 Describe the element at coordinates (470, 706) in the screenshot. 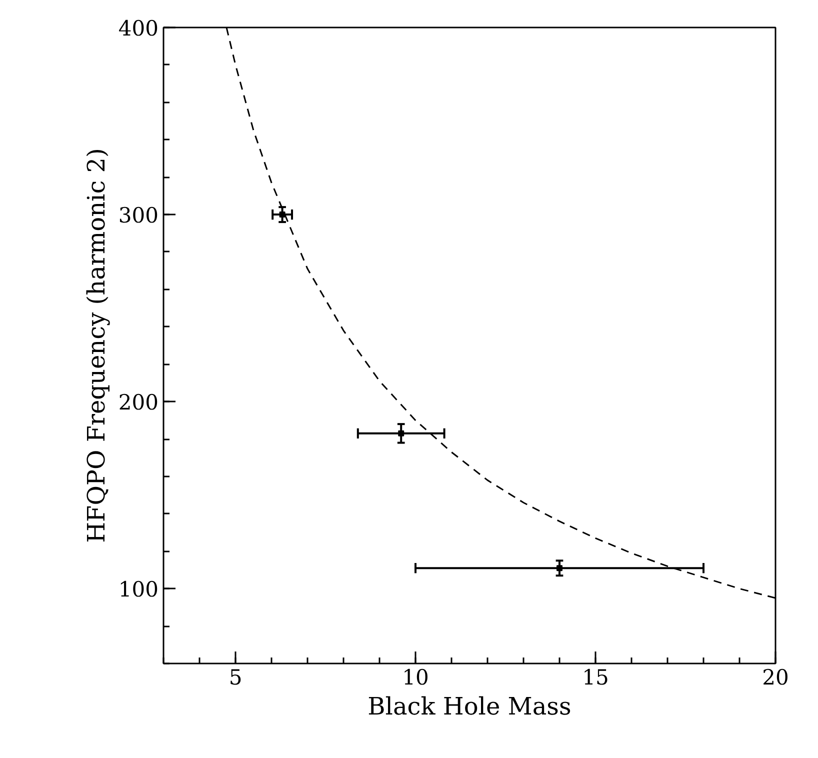

I see `x-axis-title: Black Hole Mass` at that location.